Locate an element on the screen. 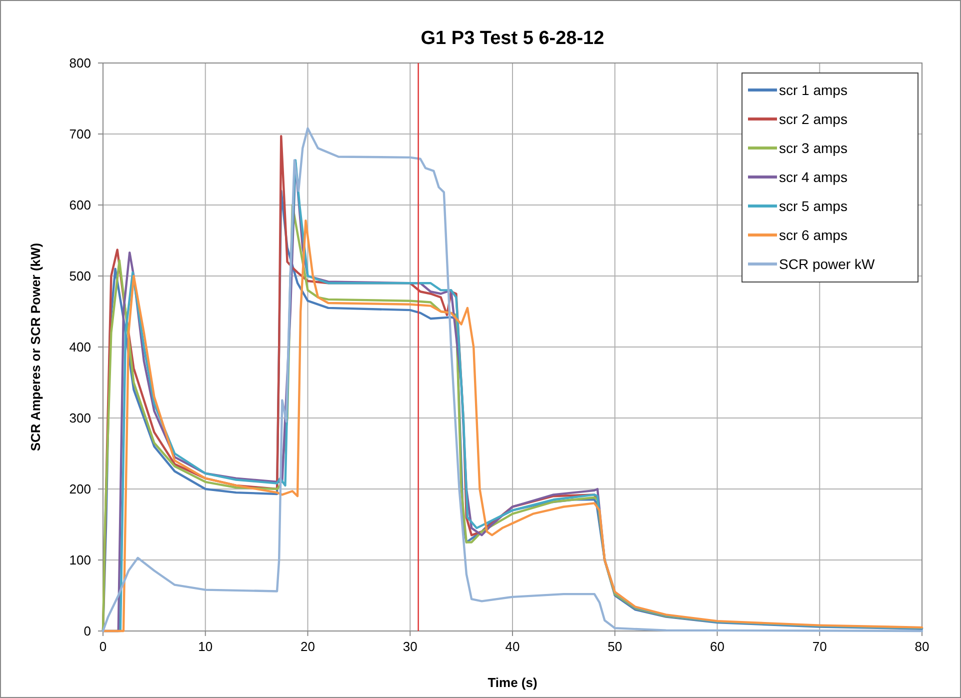  legend-label: scr 5 amps is located at coordinates (813, 206).